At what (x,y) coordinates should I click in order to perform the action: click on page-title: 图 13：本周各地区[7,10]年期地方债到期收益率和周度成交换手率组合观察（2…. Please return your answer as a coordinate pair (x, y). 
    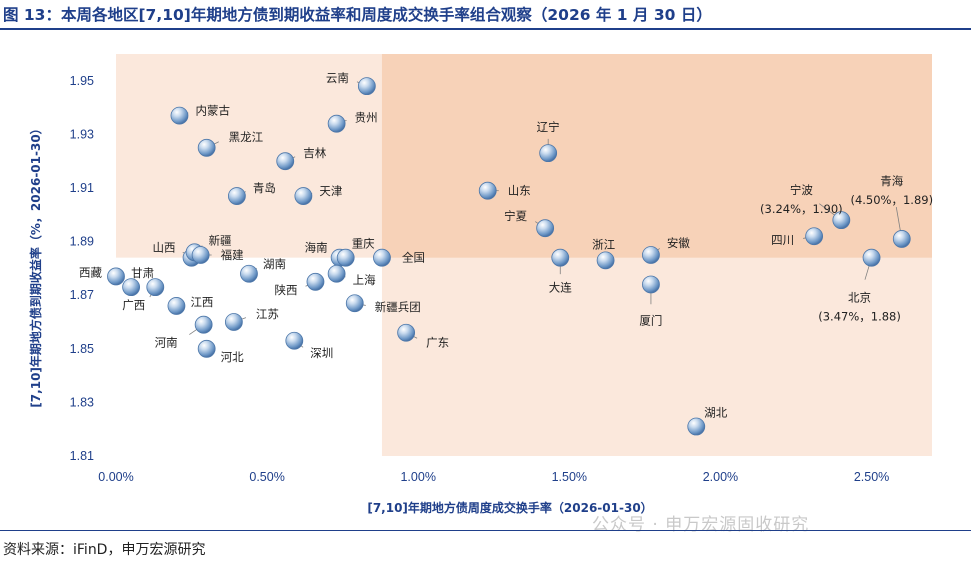
    Looking at the image, I should click on (357, 15).